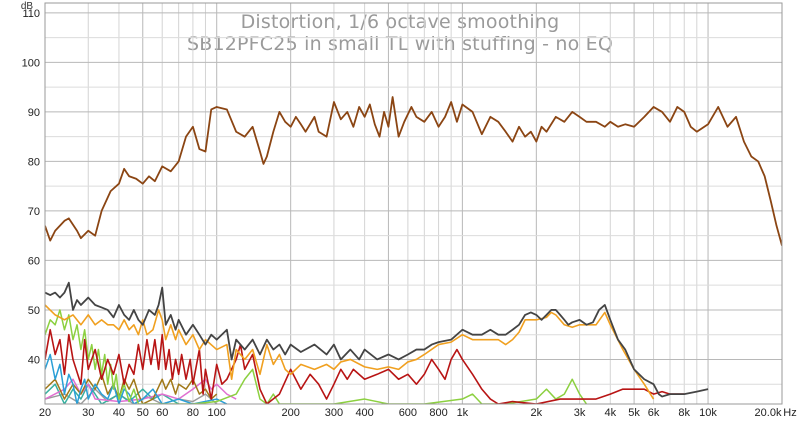 The height and width of the screenshot is (423, 800). What do you see at coordinates (217, 413) in the screenshot?
I see `x-tick-label: 100` at bounding box center [217, 413].